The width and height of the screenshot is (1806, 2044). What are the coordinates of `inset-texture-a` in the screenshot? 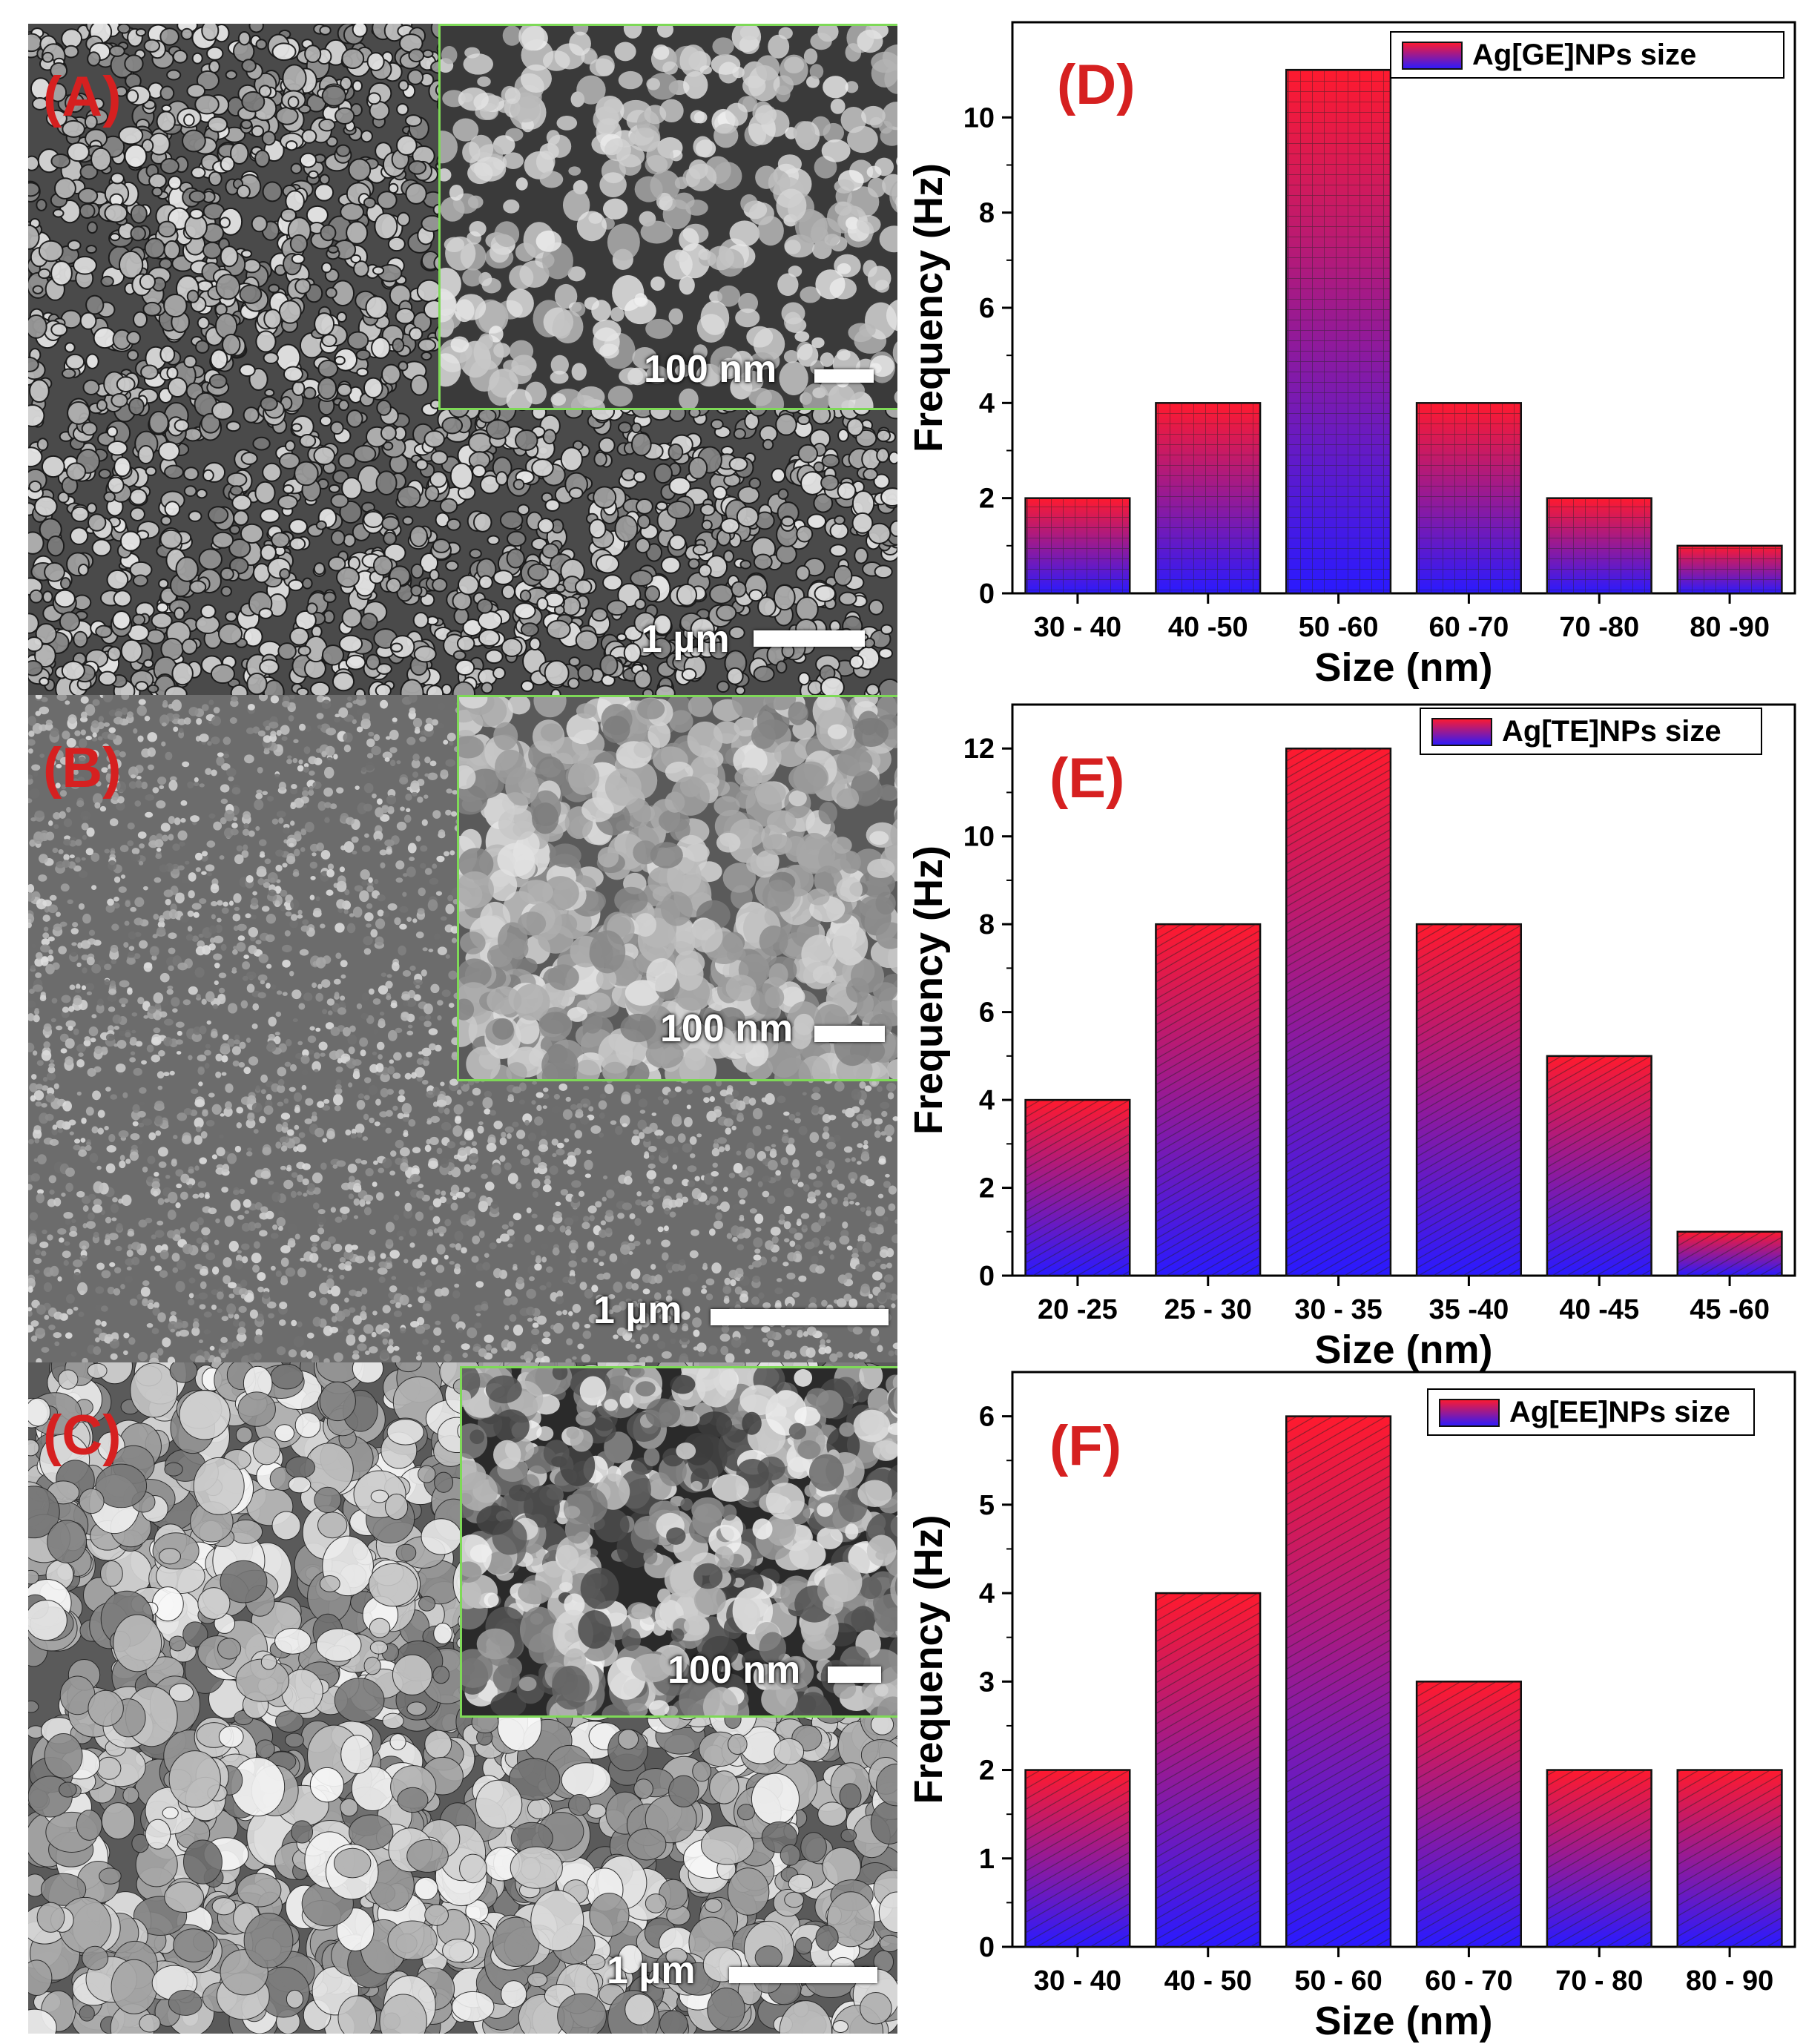 It's located at (669, 217).